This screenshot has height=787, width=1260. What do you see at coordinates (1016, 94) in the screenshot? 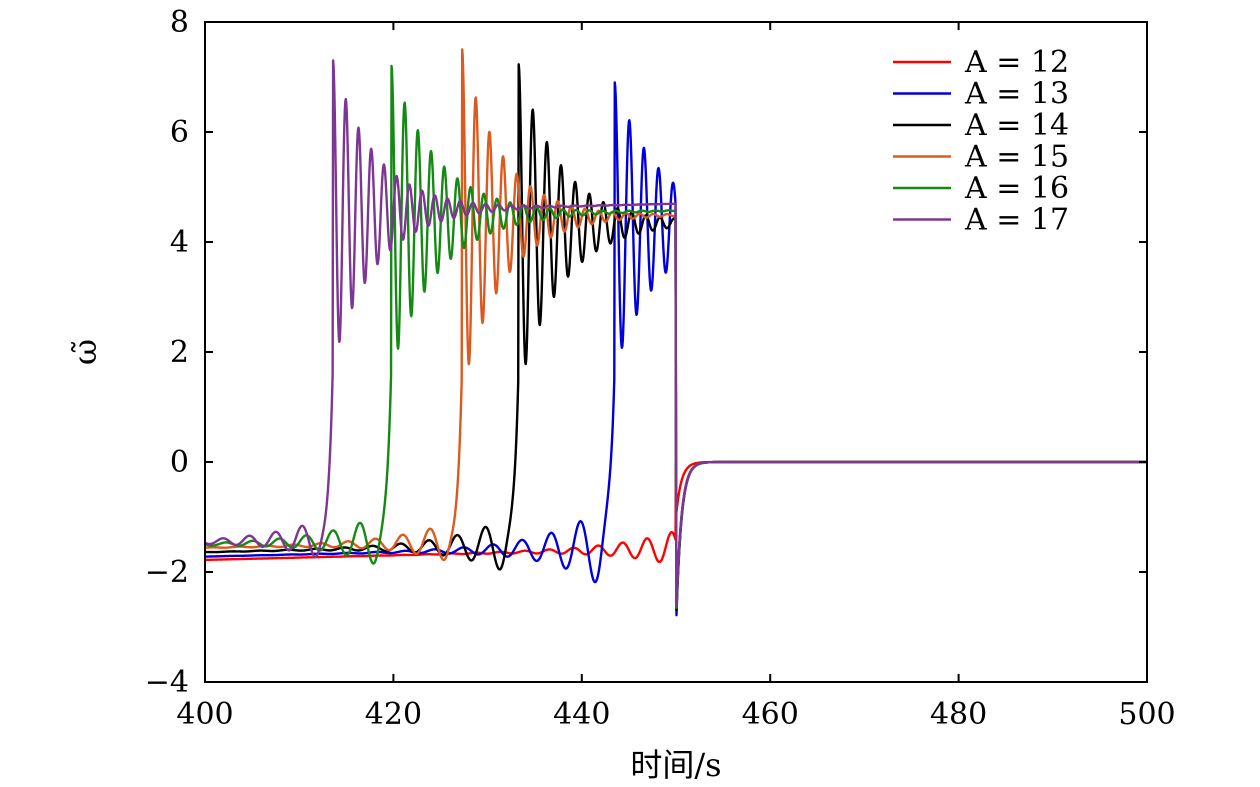
I see `legend-label: A = 13` at bounding box center [1016, 94].